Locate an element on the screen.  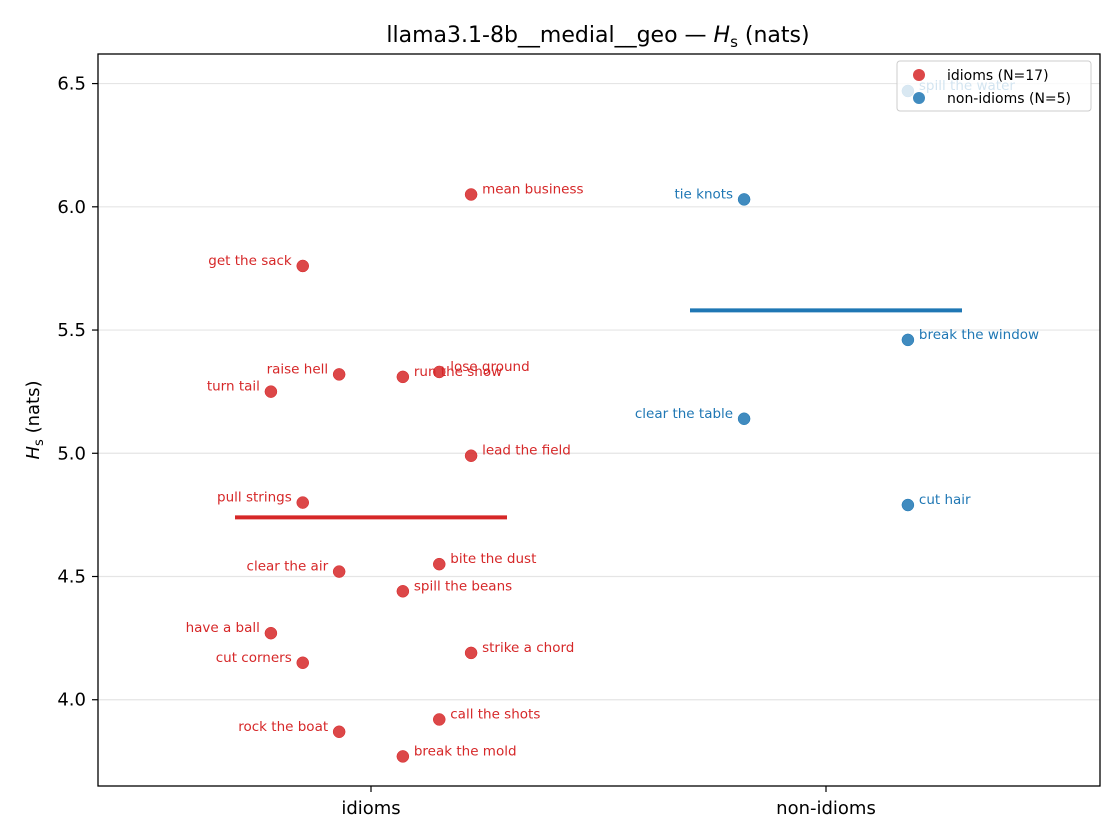
point-label: clear the table is located at coordinates (684, 414).